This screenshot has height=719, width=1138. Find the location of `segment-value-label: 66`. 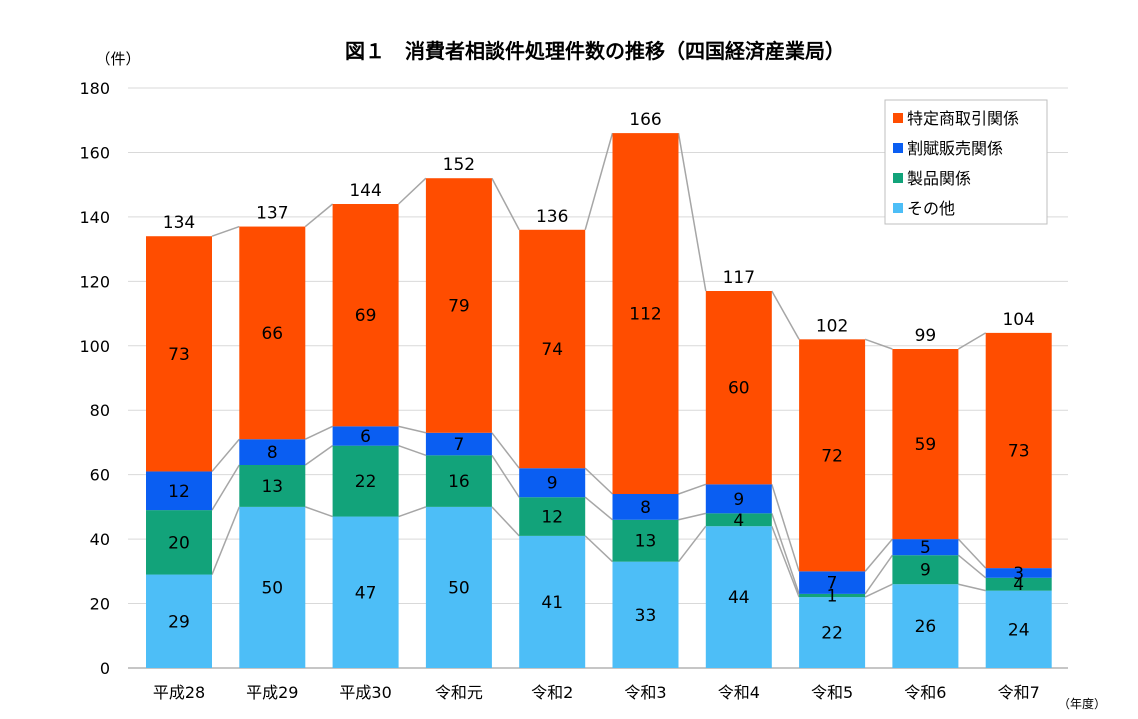

segment-value-label: 66 is located at coordinates (272, 334).